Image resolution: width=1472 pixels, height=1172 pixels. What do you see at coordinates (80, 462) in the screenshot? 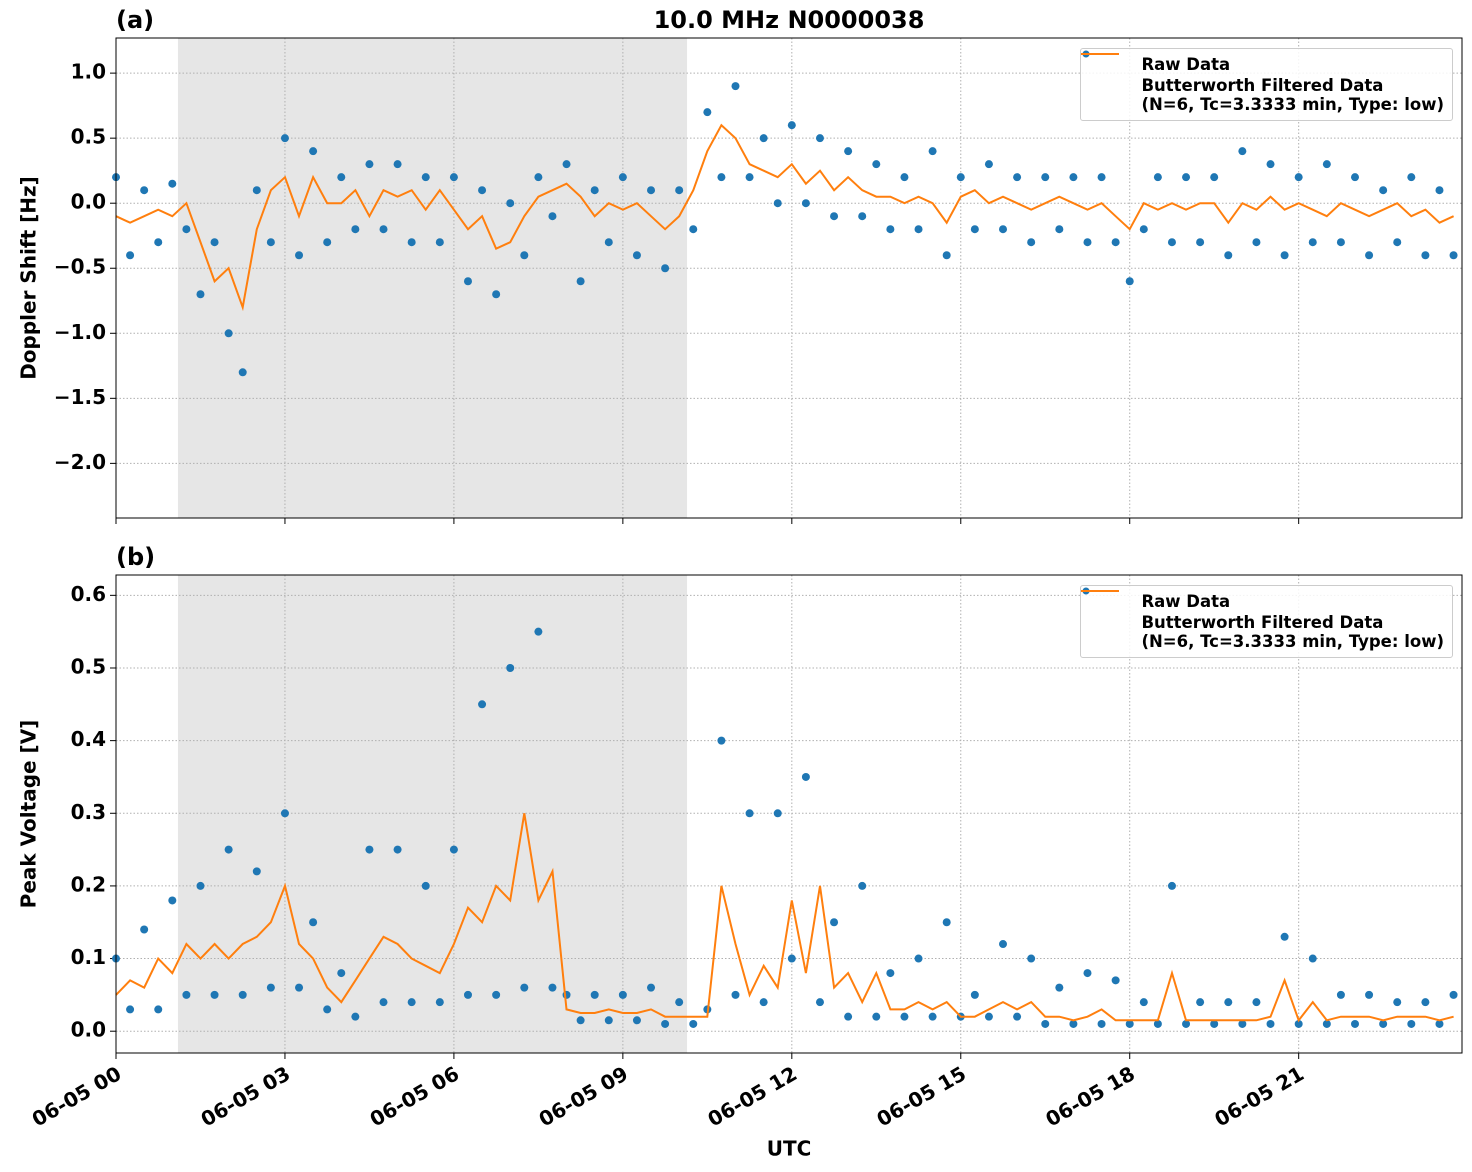
I see `y-tick-label: −2.0` at bounding box center [80, 462].